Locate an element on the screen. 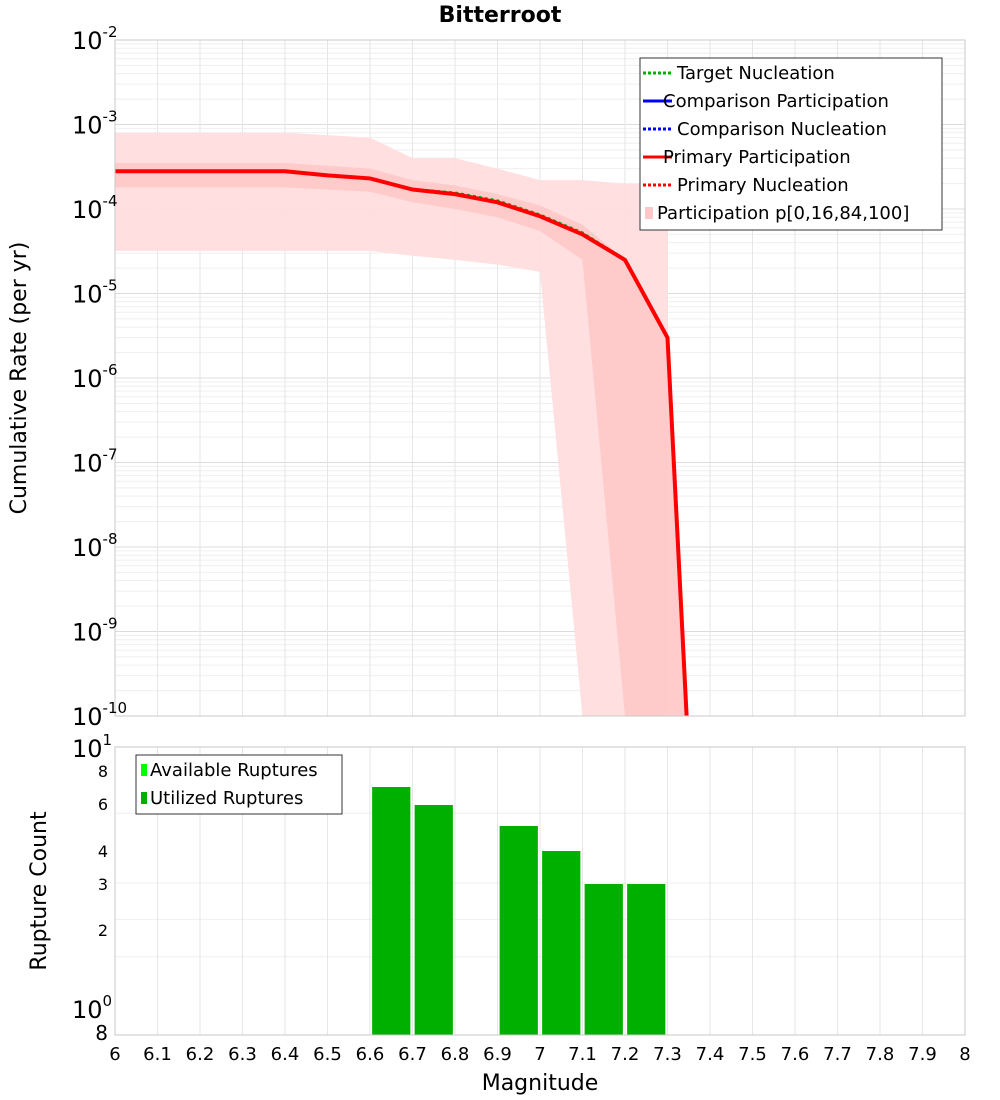 This screenshot has width=1000, height=1100. y-tick-label: 10⁻⁹ is located at coordinates (95, 631).